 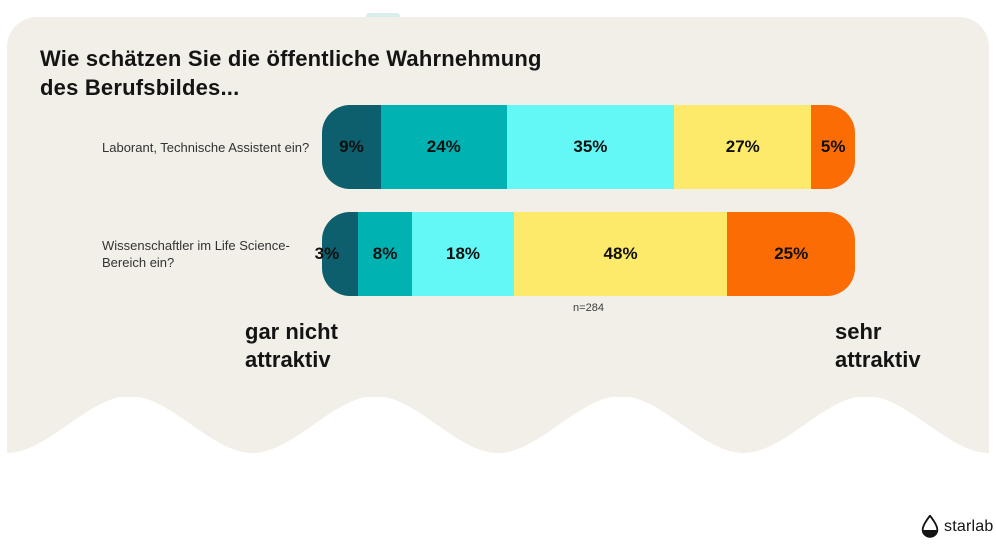 I want to click on segment-value-label: 5%, so click(x=833, y=146).